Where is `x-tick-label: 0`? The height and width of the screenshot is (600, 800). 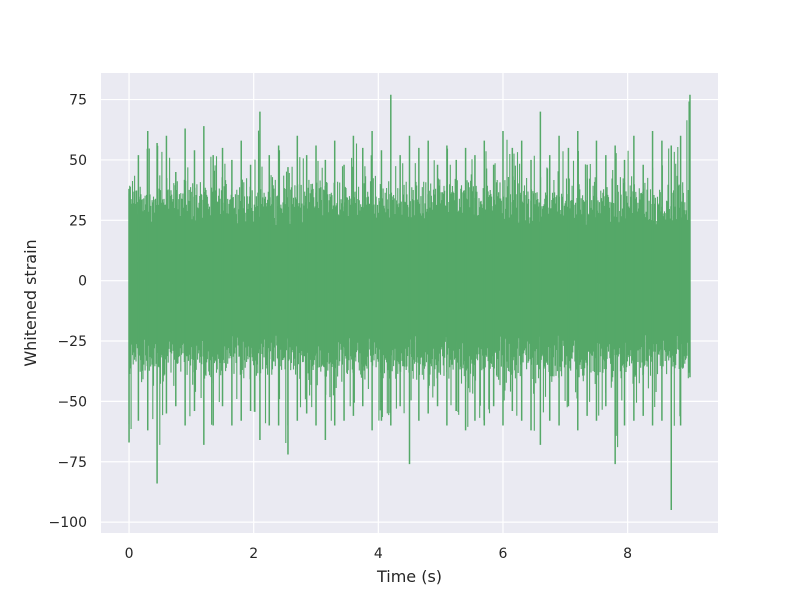 x-tick-label: 0 is located at coordinates (129, 554).